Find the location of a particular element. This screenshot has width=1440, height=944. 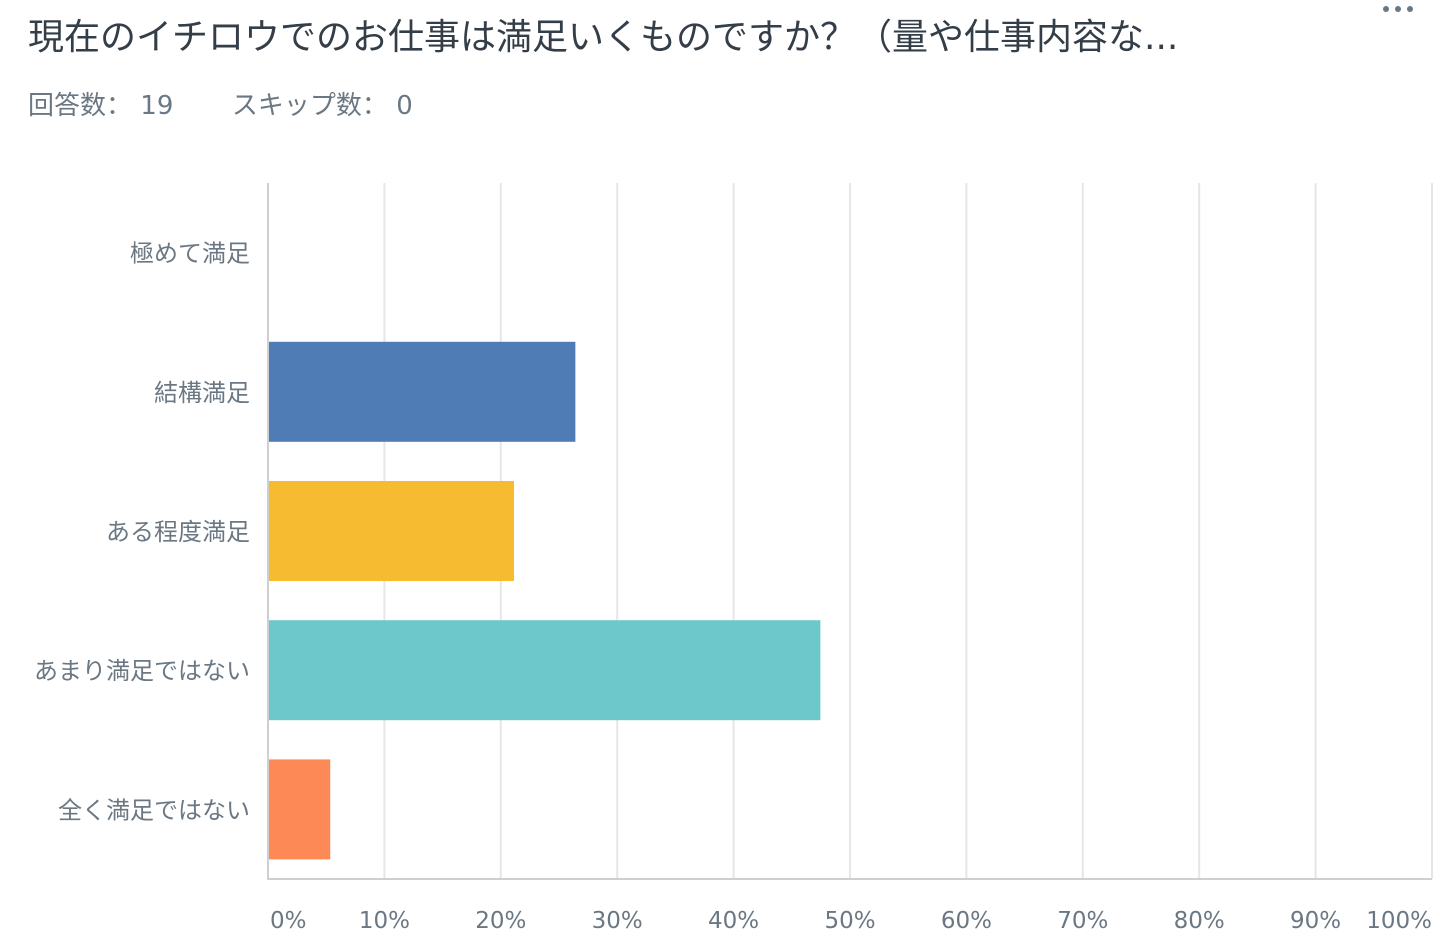

skipped-count: 0 is located at coordinates (404, 106).